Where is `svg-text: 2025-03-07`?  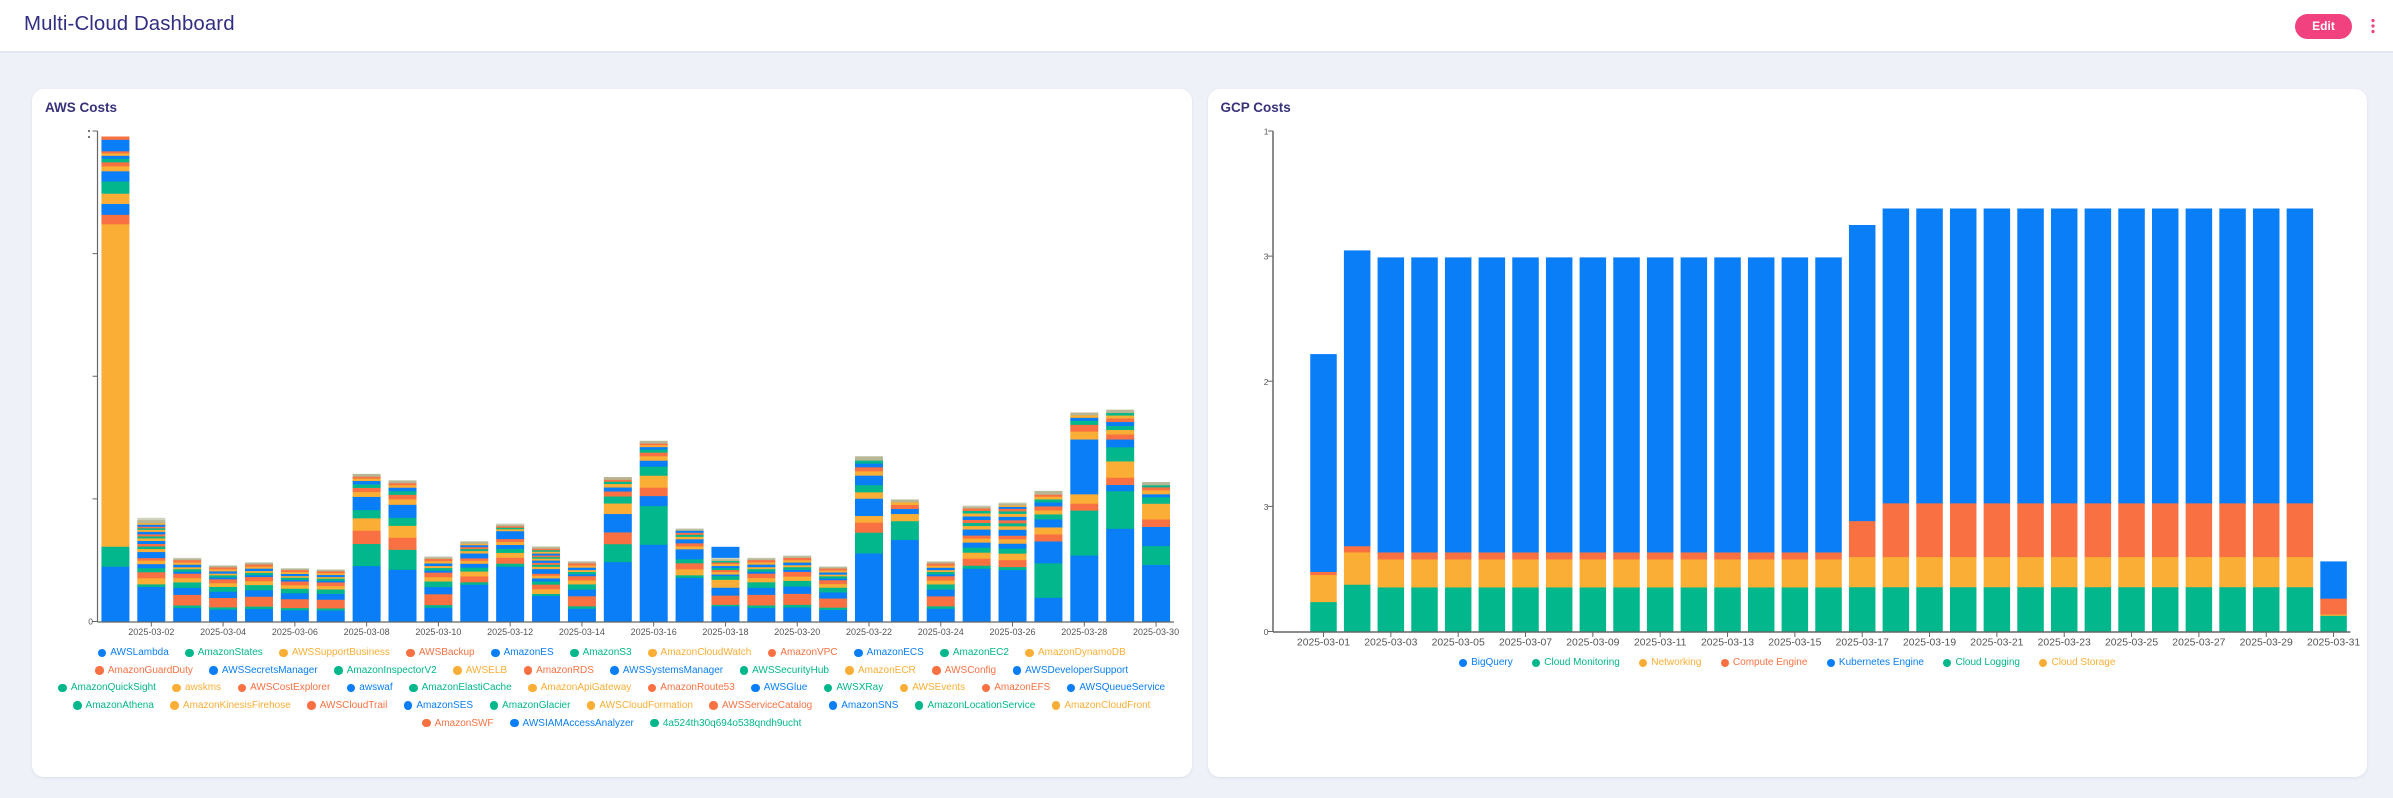 svg-text: 2025-03-07 is located at coordinates (1524, 643).